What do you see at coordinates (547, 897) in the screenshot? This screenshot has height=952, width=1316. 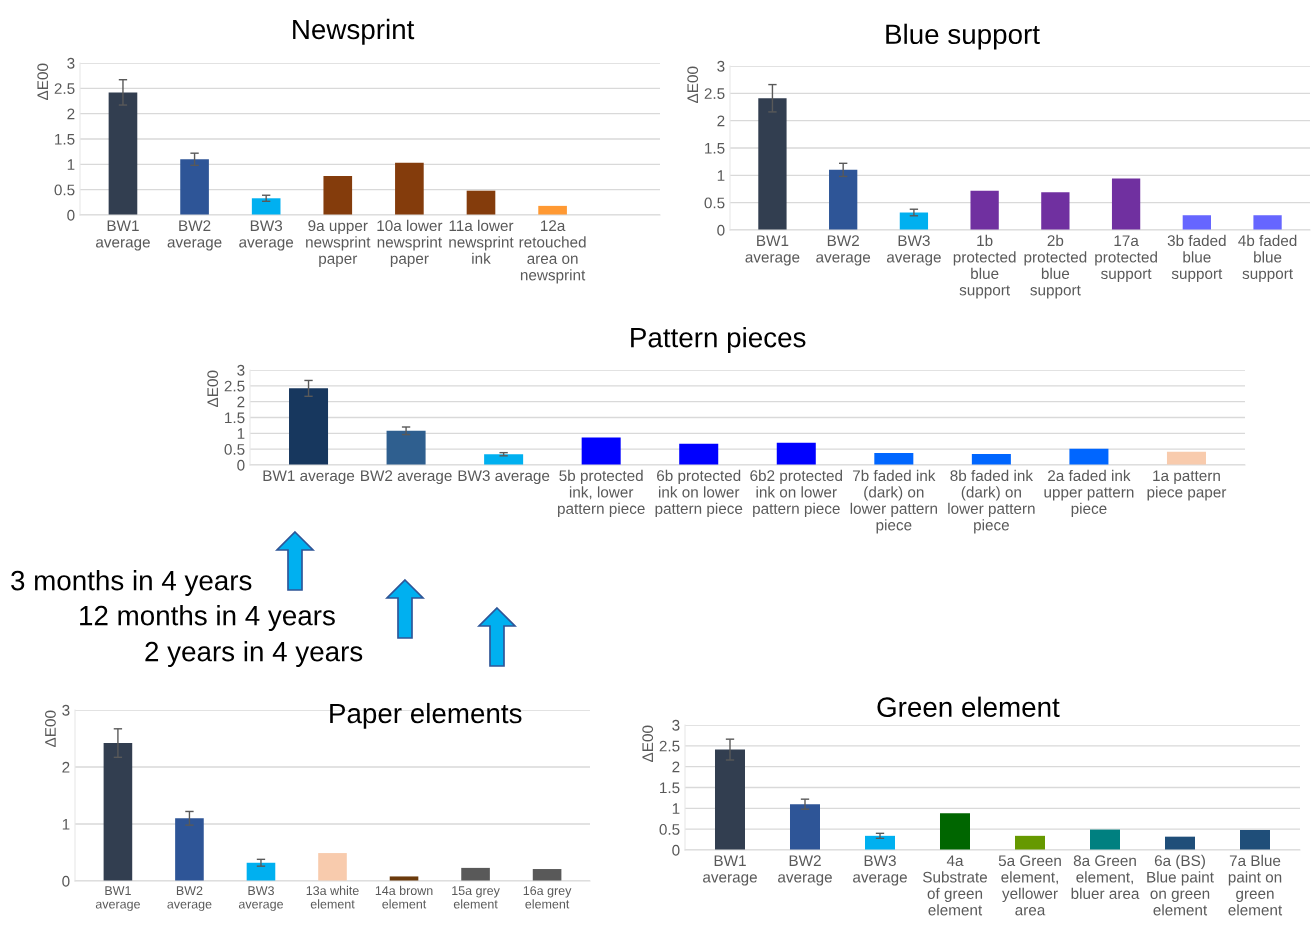 I see `x-tick-label: 16a grey element` at bounding box center [547, 897].